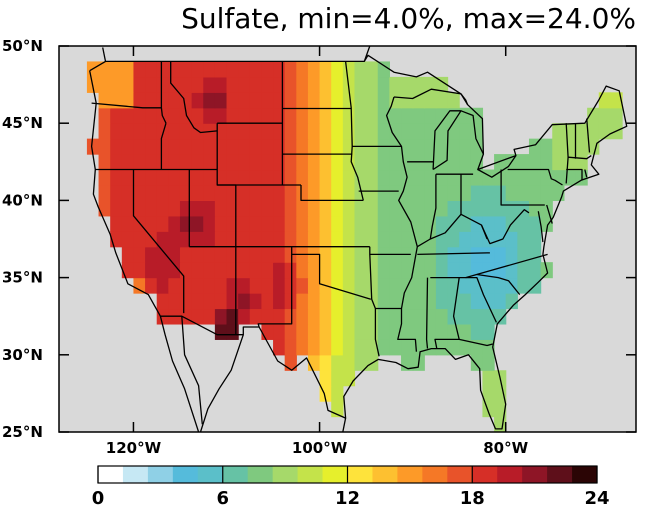  Describe the element at coordinates (22, 278) in the screenshot. I see `lat-tick-label: 35°N` at that location.